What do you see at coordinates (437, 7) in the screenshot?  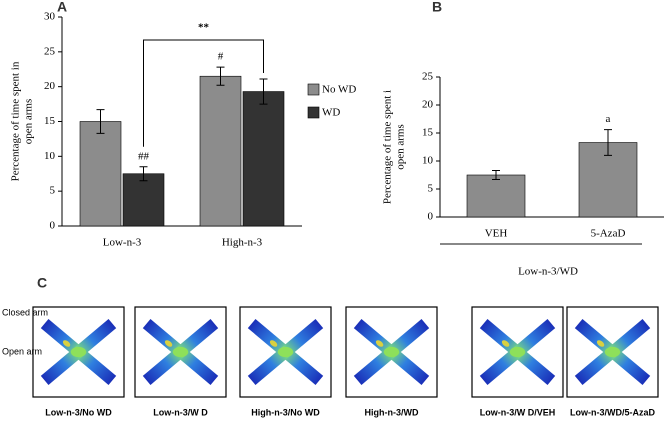 I see `panel-label: B` at bounding box center [437, 7].